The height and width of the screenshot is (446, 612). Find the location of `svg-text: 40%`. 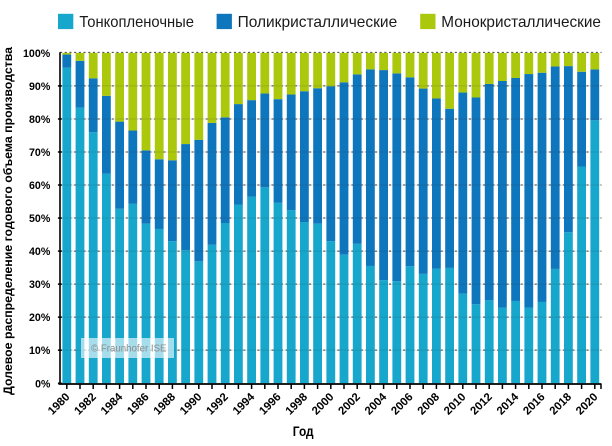

svg-text: 40% is located at coordinates (39, 252).